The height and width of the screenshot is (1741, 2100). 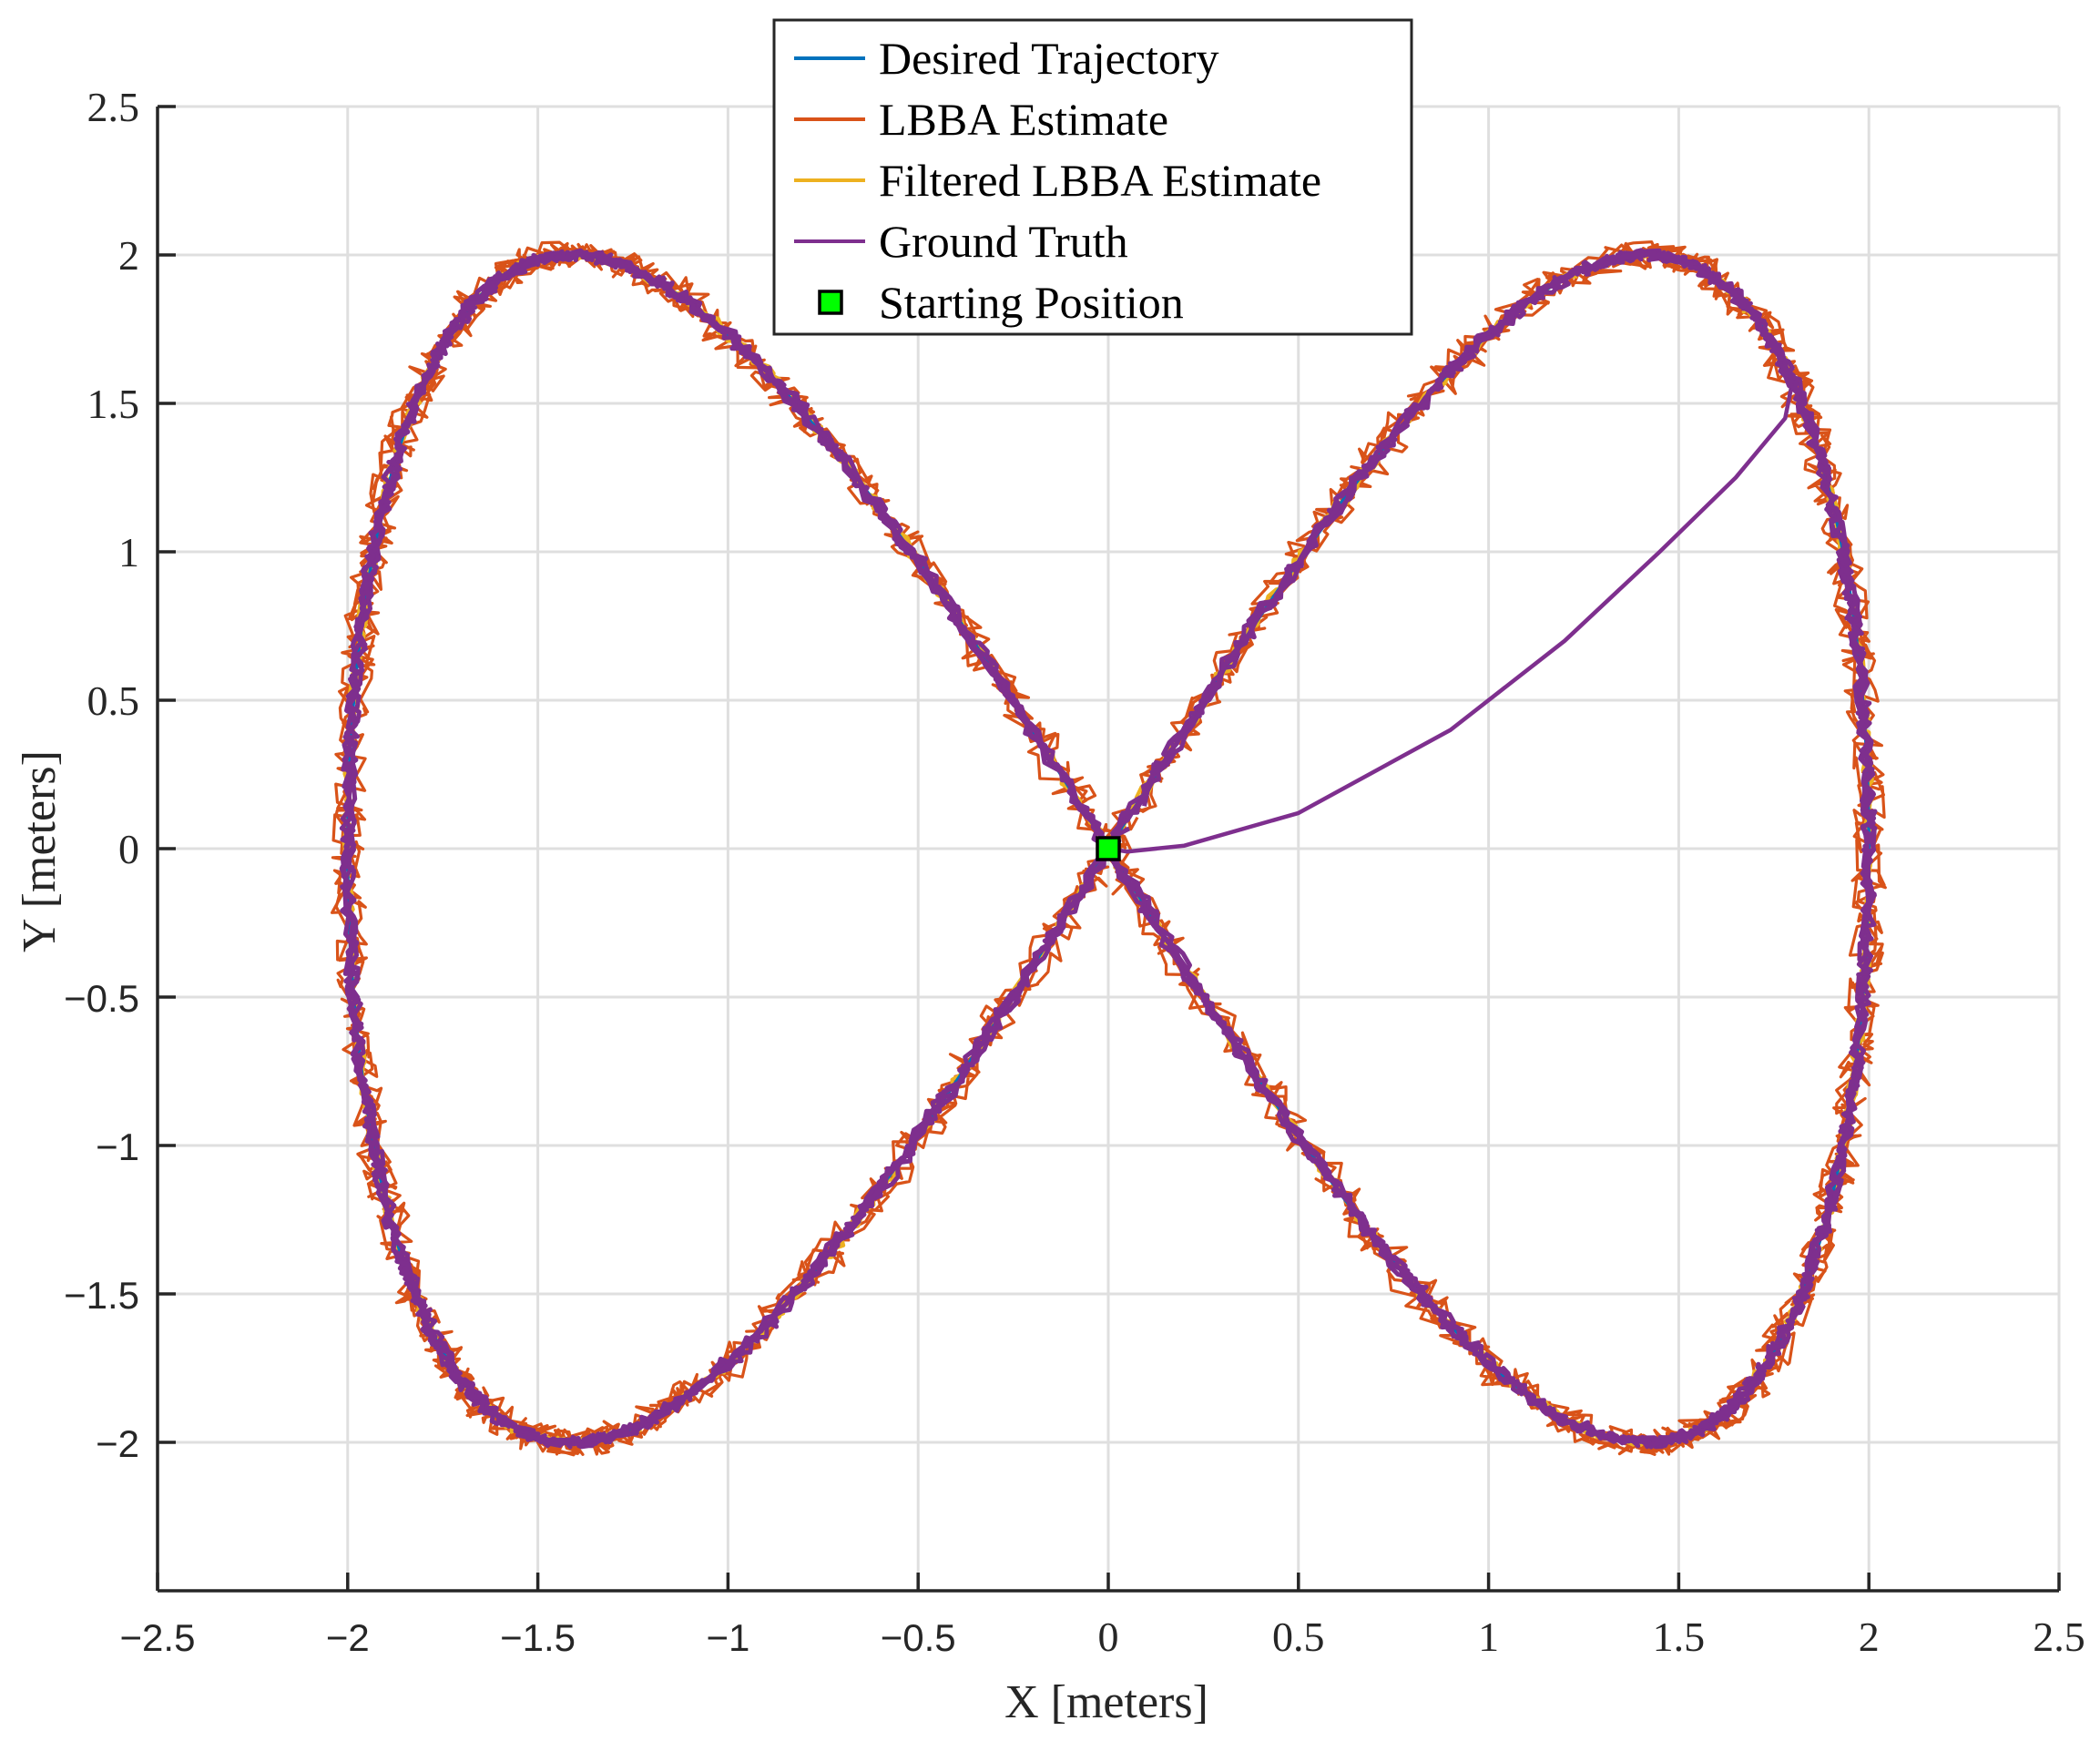 I want to click on x-tick-label: −2, so click(x=348, y=1637).